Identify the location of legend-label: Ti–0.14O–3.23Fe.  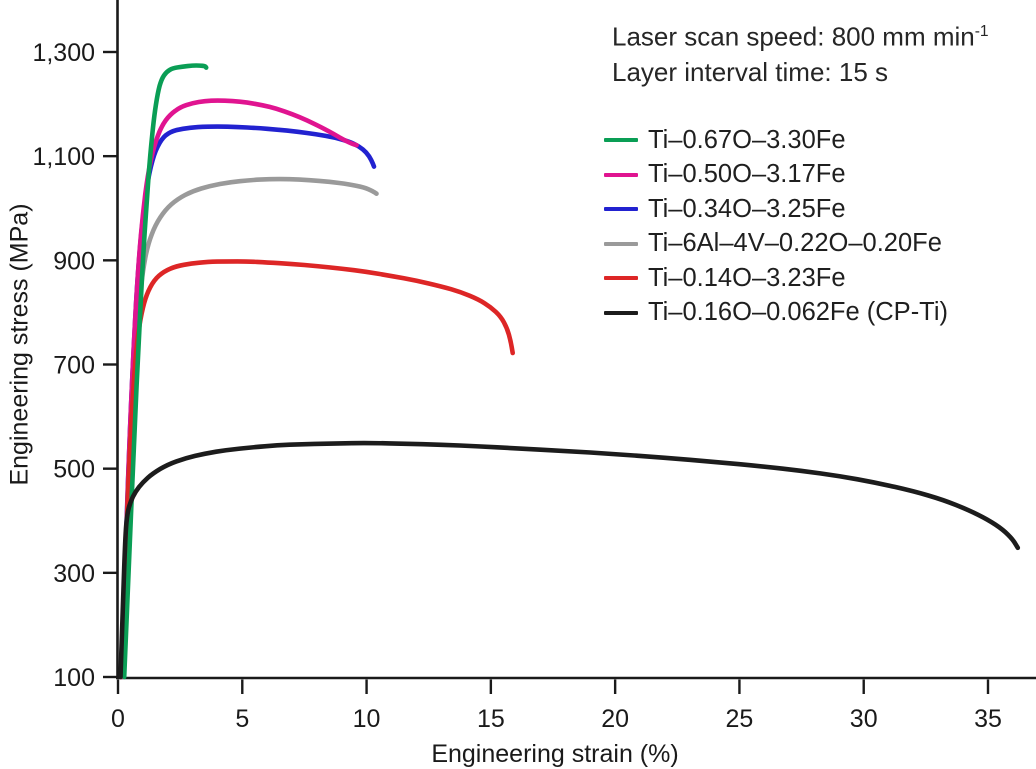
(747, 277).